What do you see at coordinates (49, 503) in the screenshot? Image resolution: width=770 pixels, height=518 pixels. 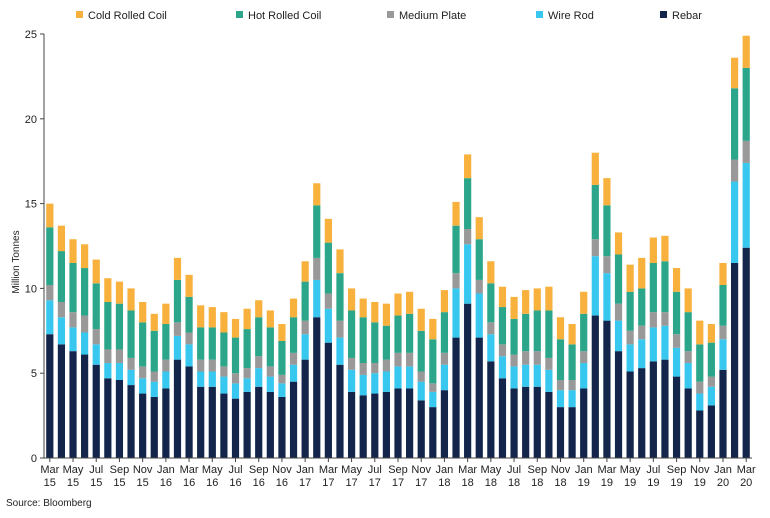 I see `source-note: Source: Bloomberg` at bounding box center [49, 503].